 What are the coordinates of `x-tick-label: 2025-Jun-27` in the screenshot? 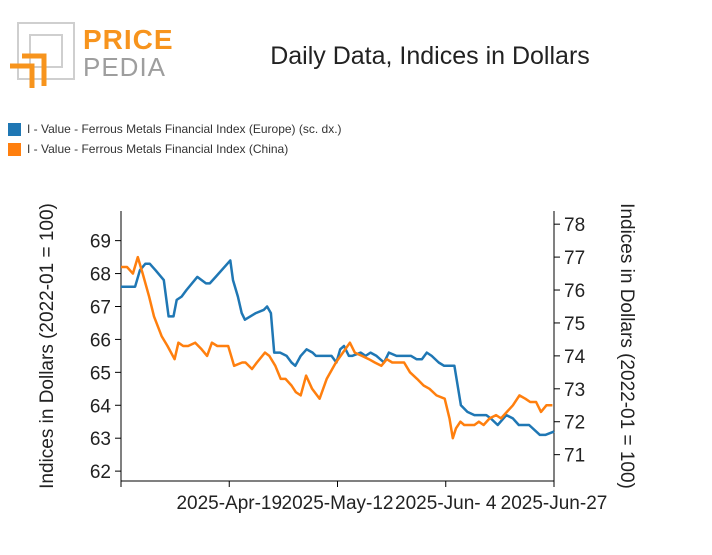 It's located at (554, 503).